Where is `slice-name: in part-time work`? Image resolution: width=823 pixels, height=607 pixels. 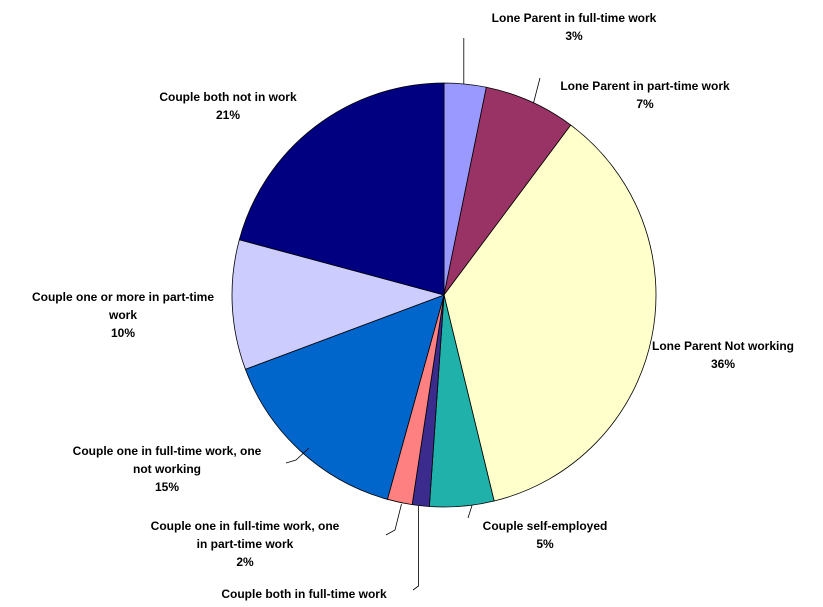
slice-name: in part-time work is located at coordinates (245, 544).